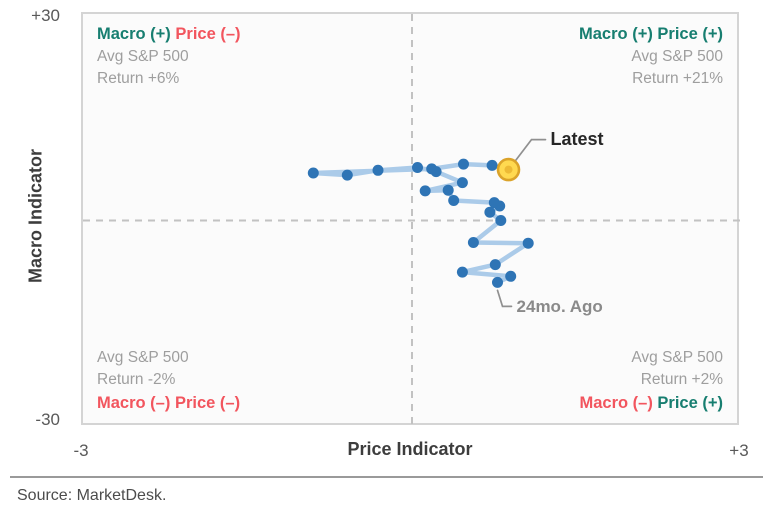  What do you see at coordinates (35, 216) in the screenshot?
I see `y-axis-title: Macro Indicator` at bounding box center [35, 216].